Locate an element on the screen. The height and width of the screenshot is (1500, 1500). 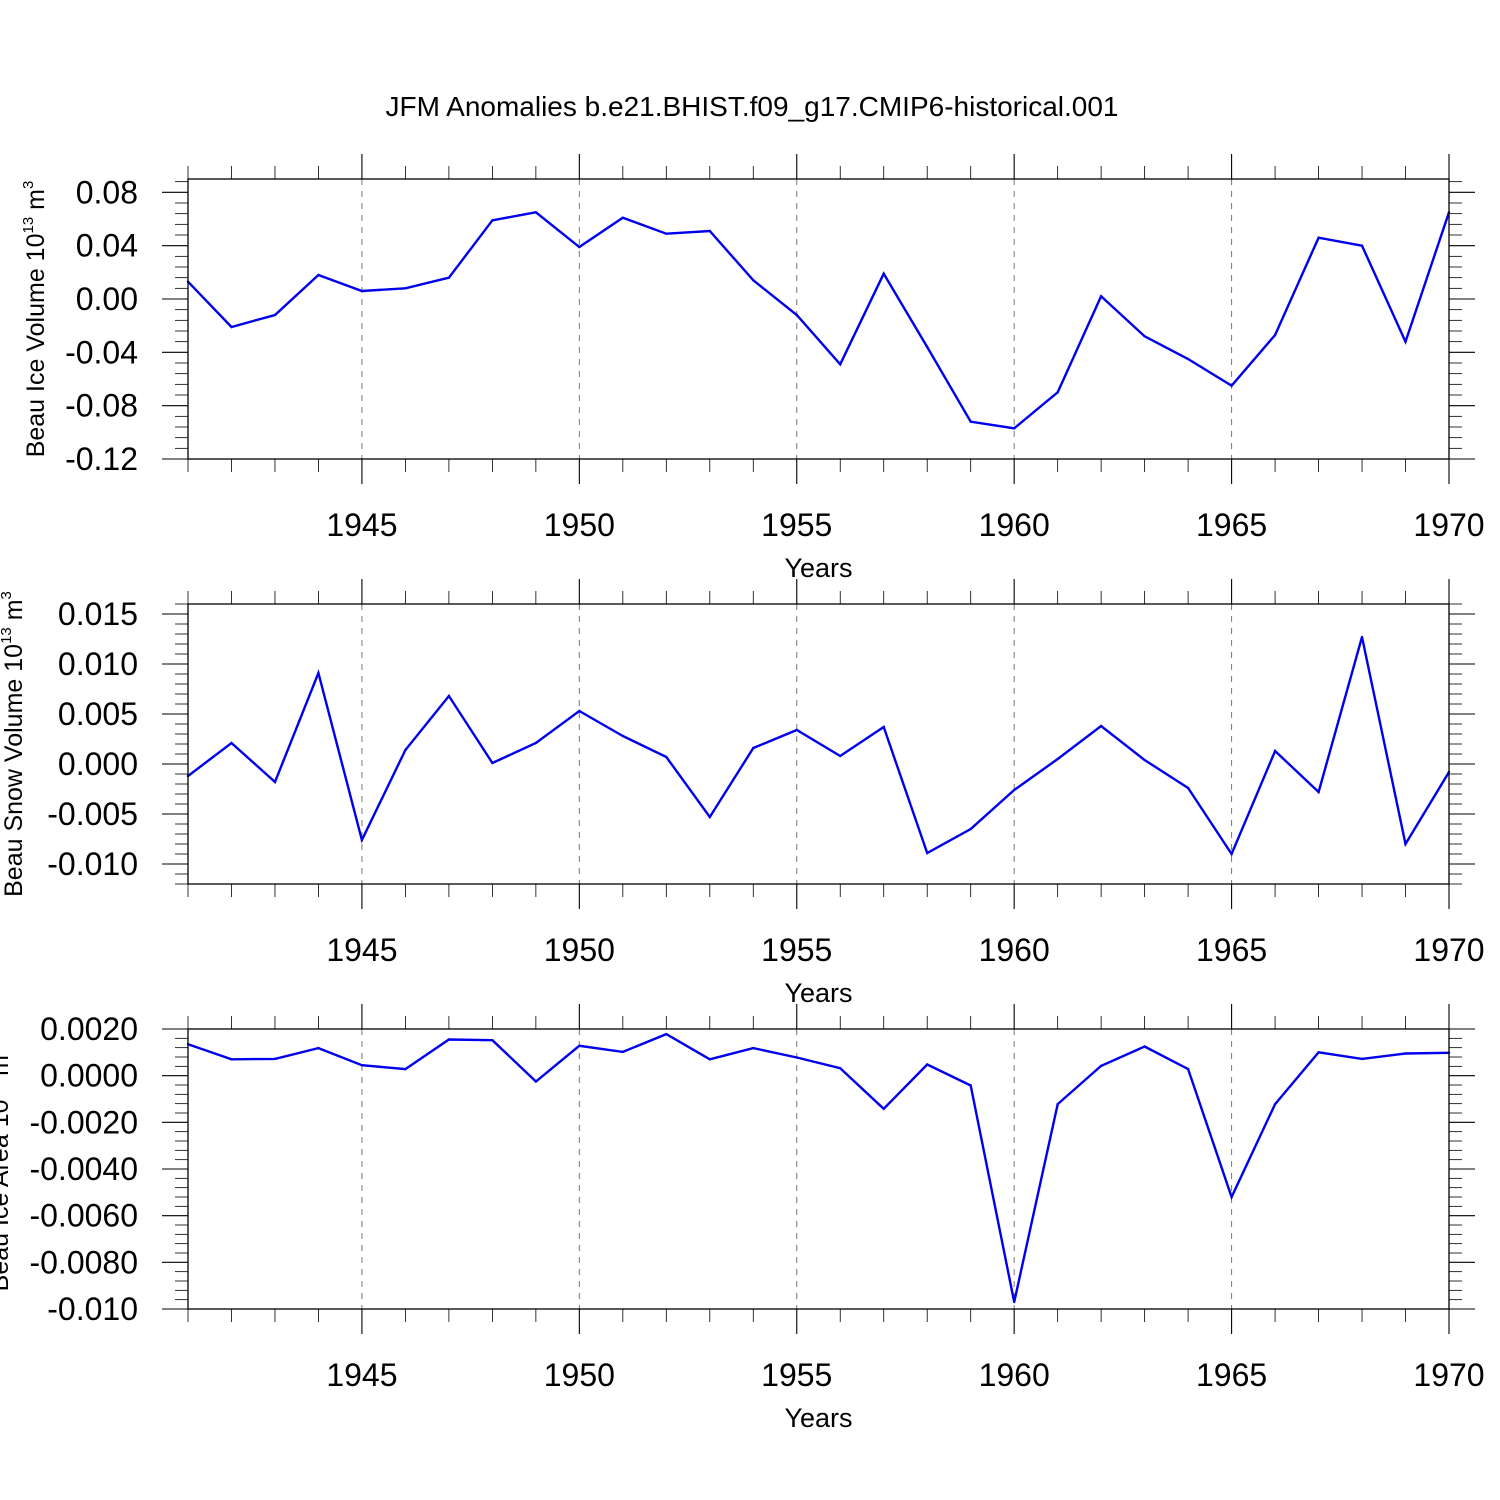
y-tick-label: -0.0080 is located at coordinates (83, 1262).